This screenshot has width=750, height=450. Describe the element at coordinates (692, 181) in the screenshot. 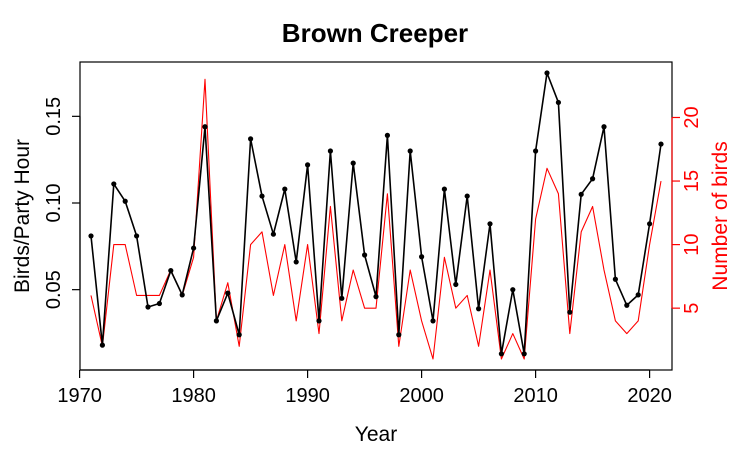

I see `y-tick-label-right: 15` at that location.